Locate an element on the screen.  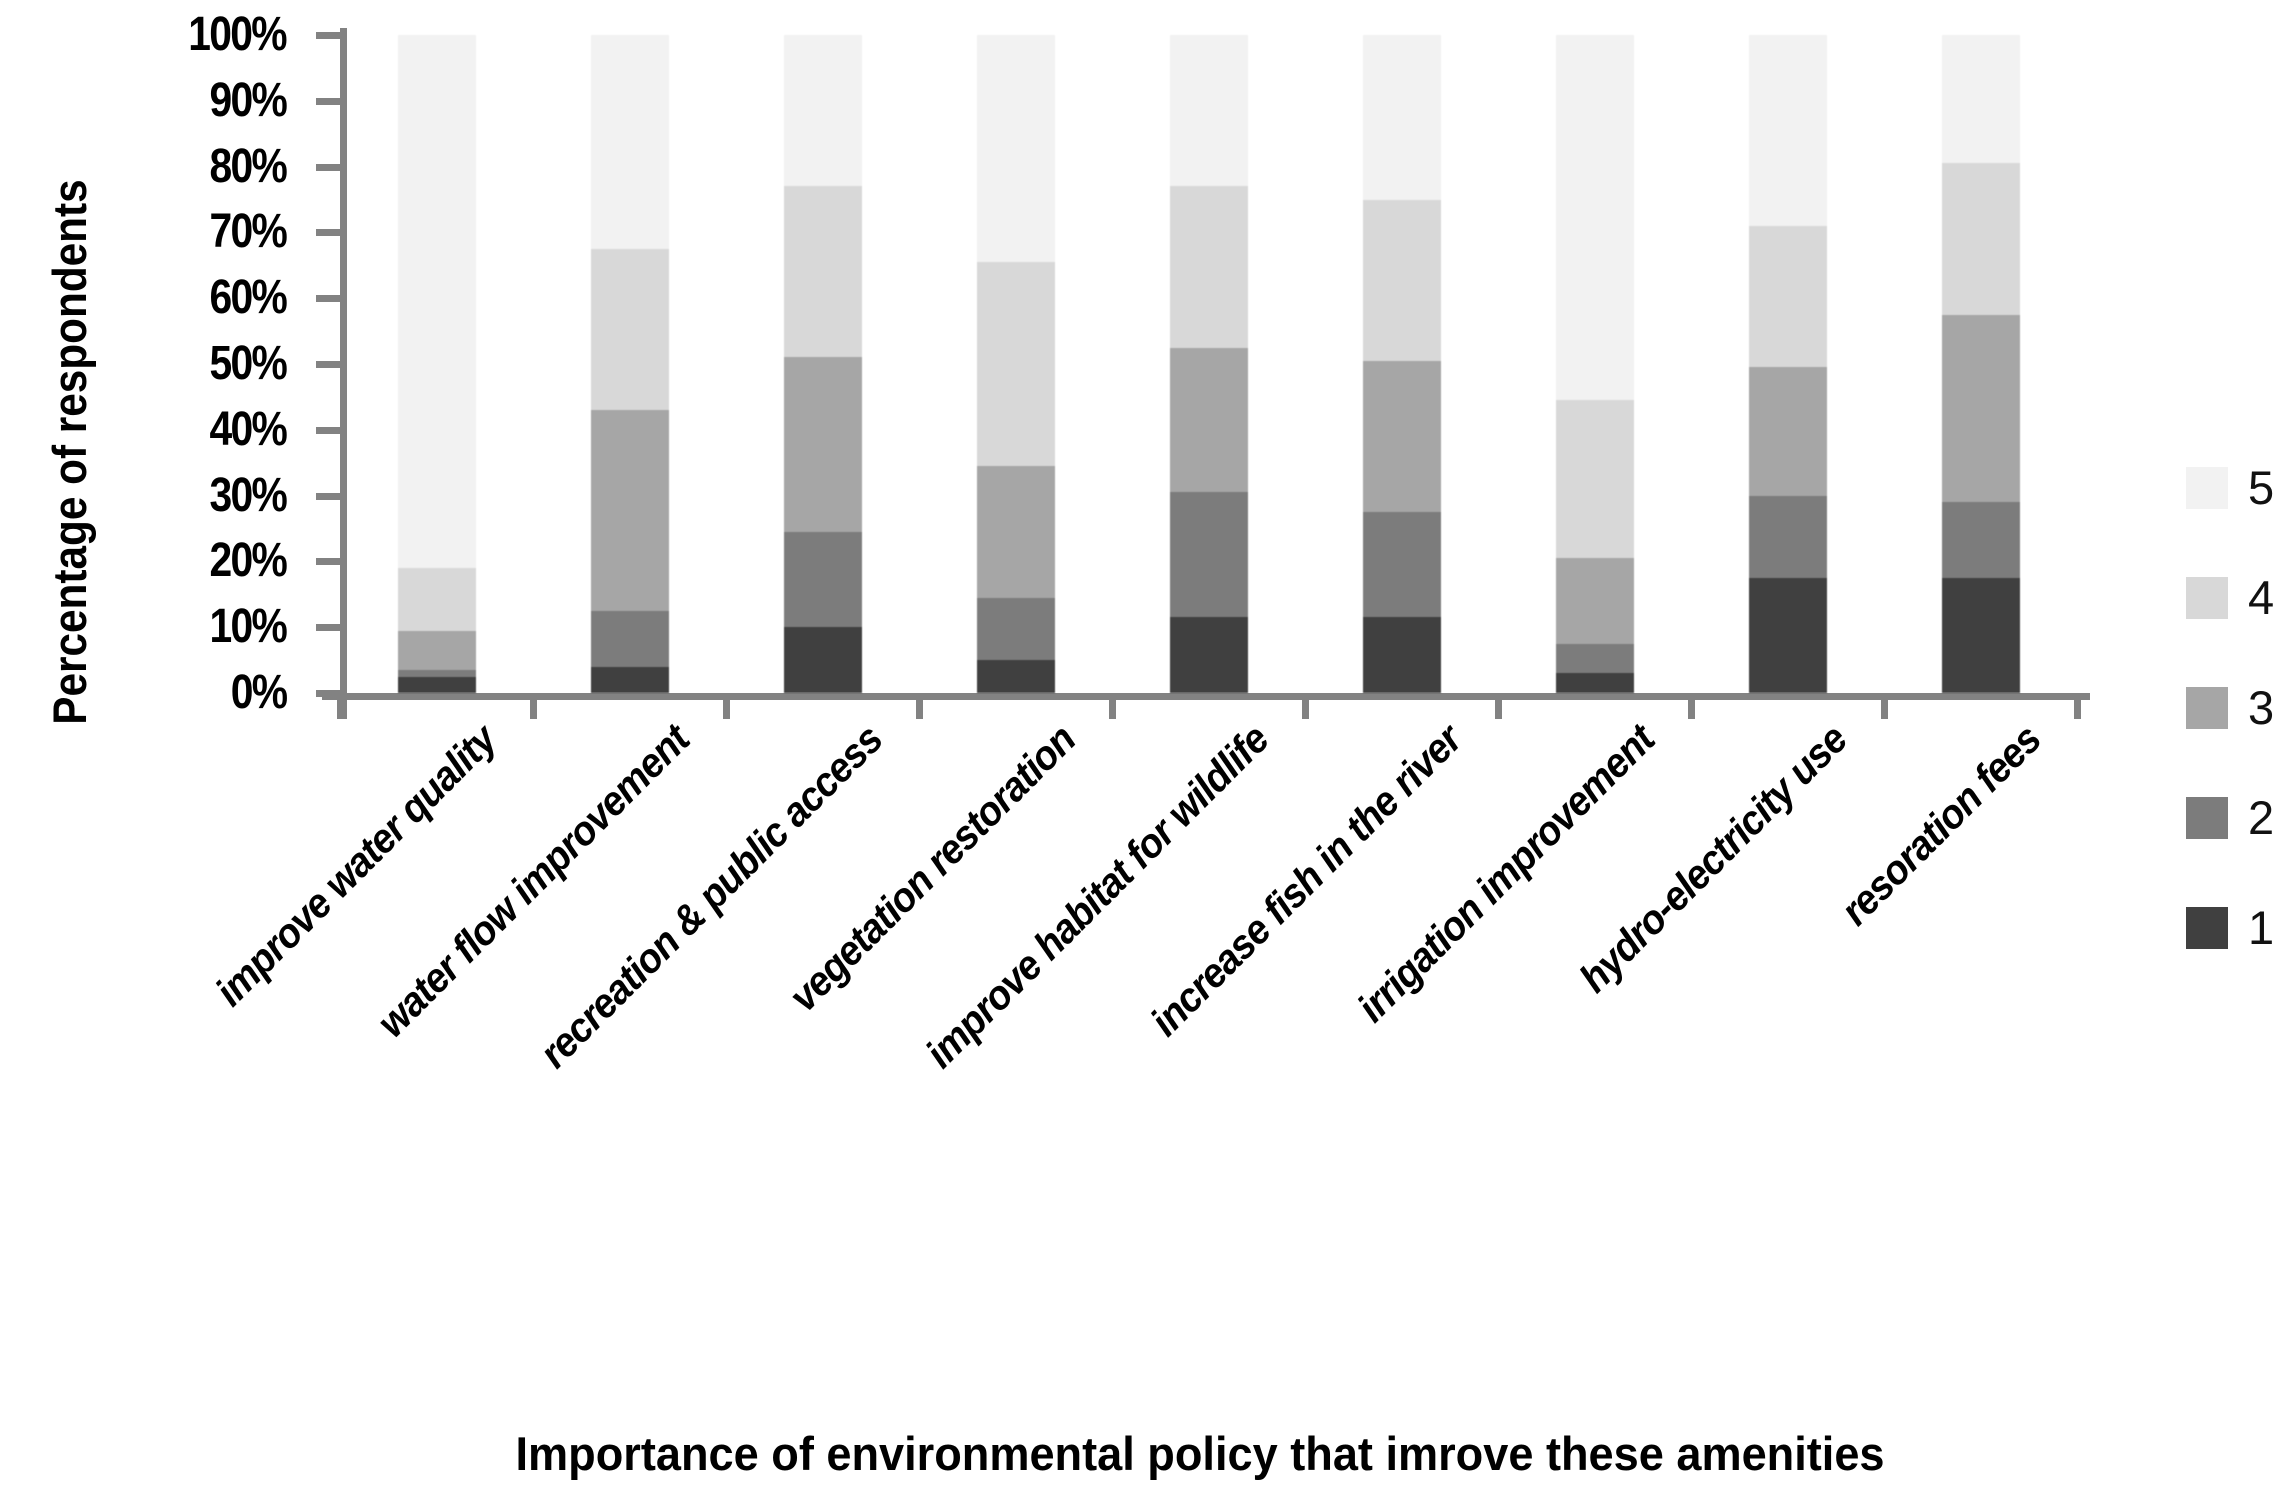
y-tick-label: 60% is located at coordinates (248, 298).